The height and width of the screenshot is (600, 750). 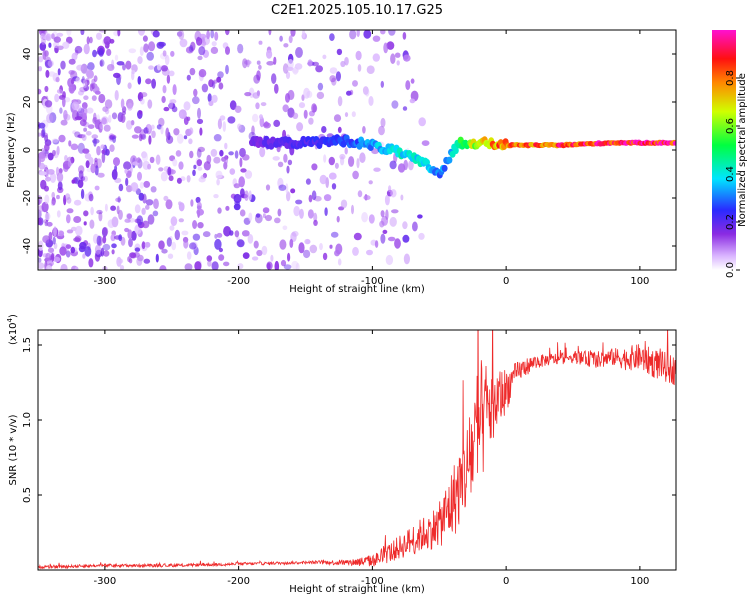 What do you see at coordinates (238, 581) in the screenshot?
I see `x-tick-label: -200` at bounding box center [238, 581].